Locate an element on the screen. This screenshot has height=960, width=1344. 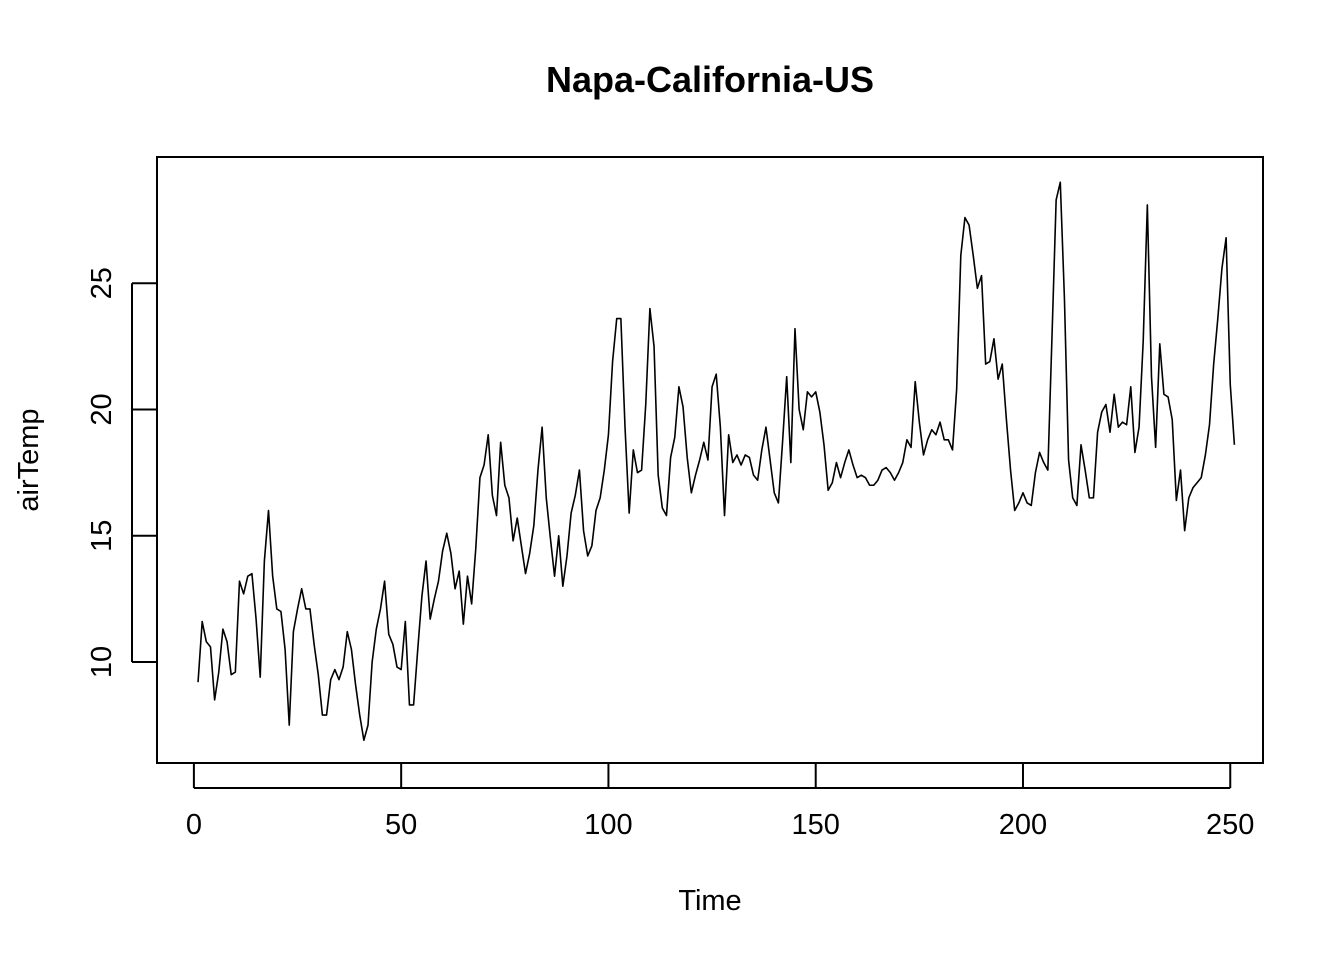
y-tick-label: 15 is located at coordinates (102, 536).